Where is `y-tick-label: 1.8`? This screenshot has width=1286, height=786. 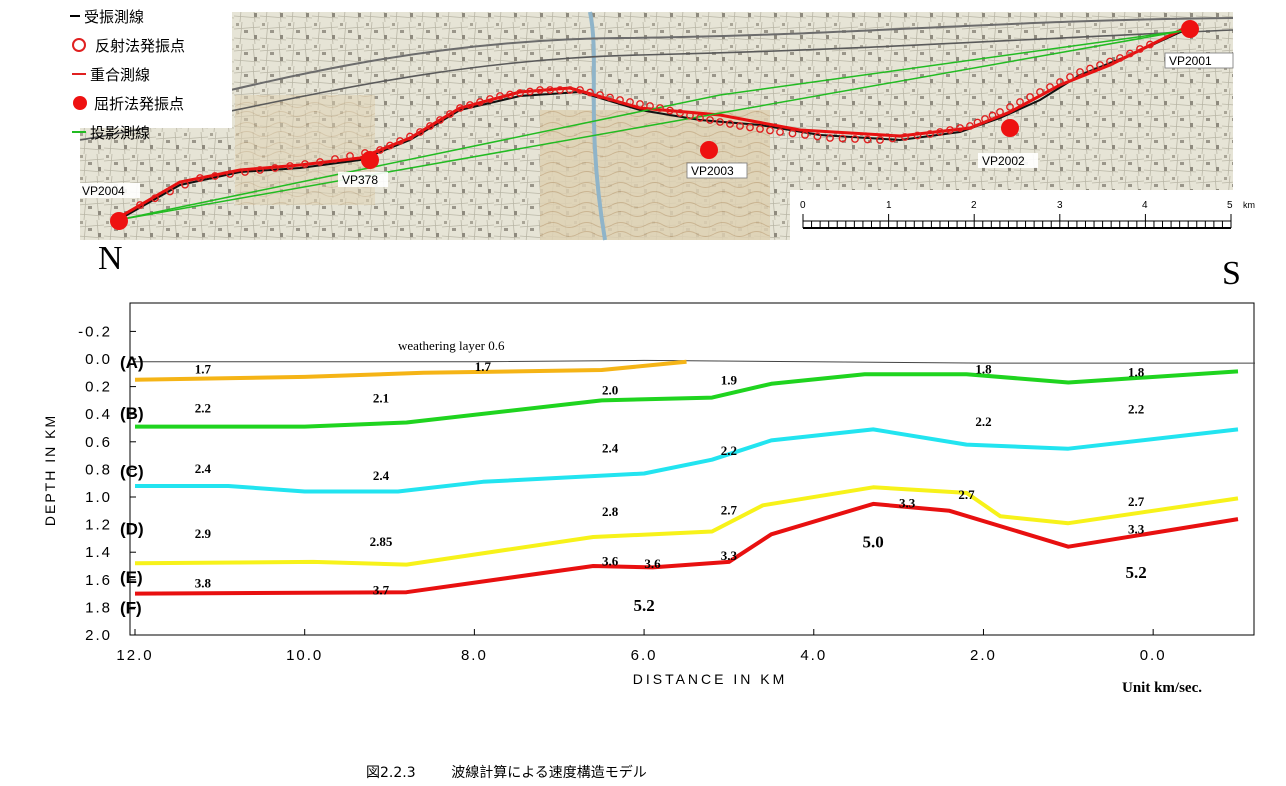 y-tick-label: 1.8 is located at coordinates (98, 607).